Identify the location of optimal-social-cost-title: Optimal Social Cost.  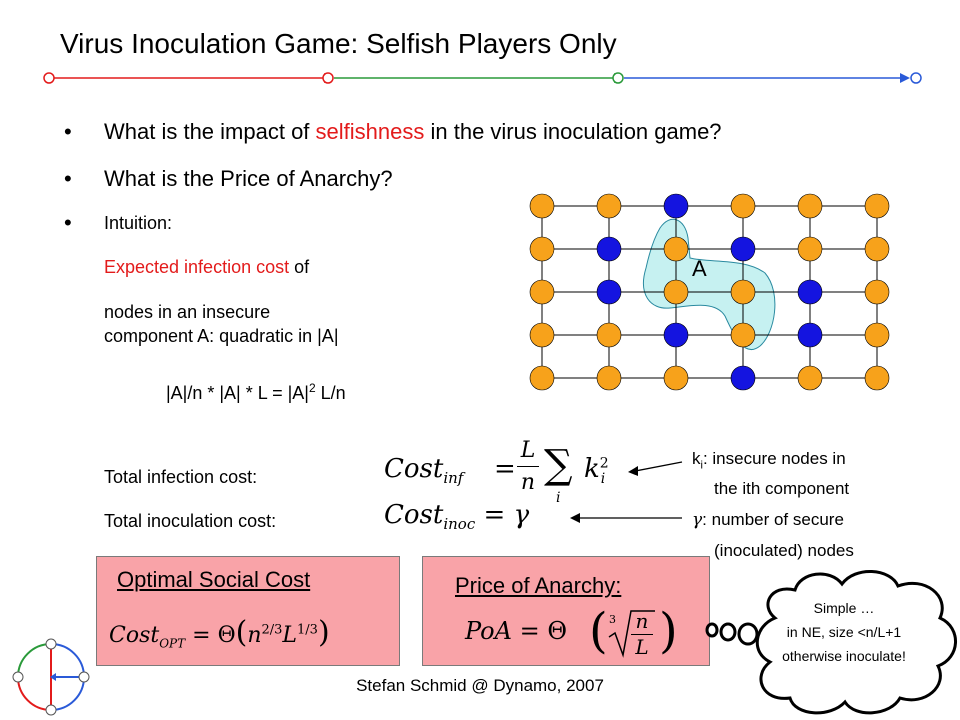
(214, 579).